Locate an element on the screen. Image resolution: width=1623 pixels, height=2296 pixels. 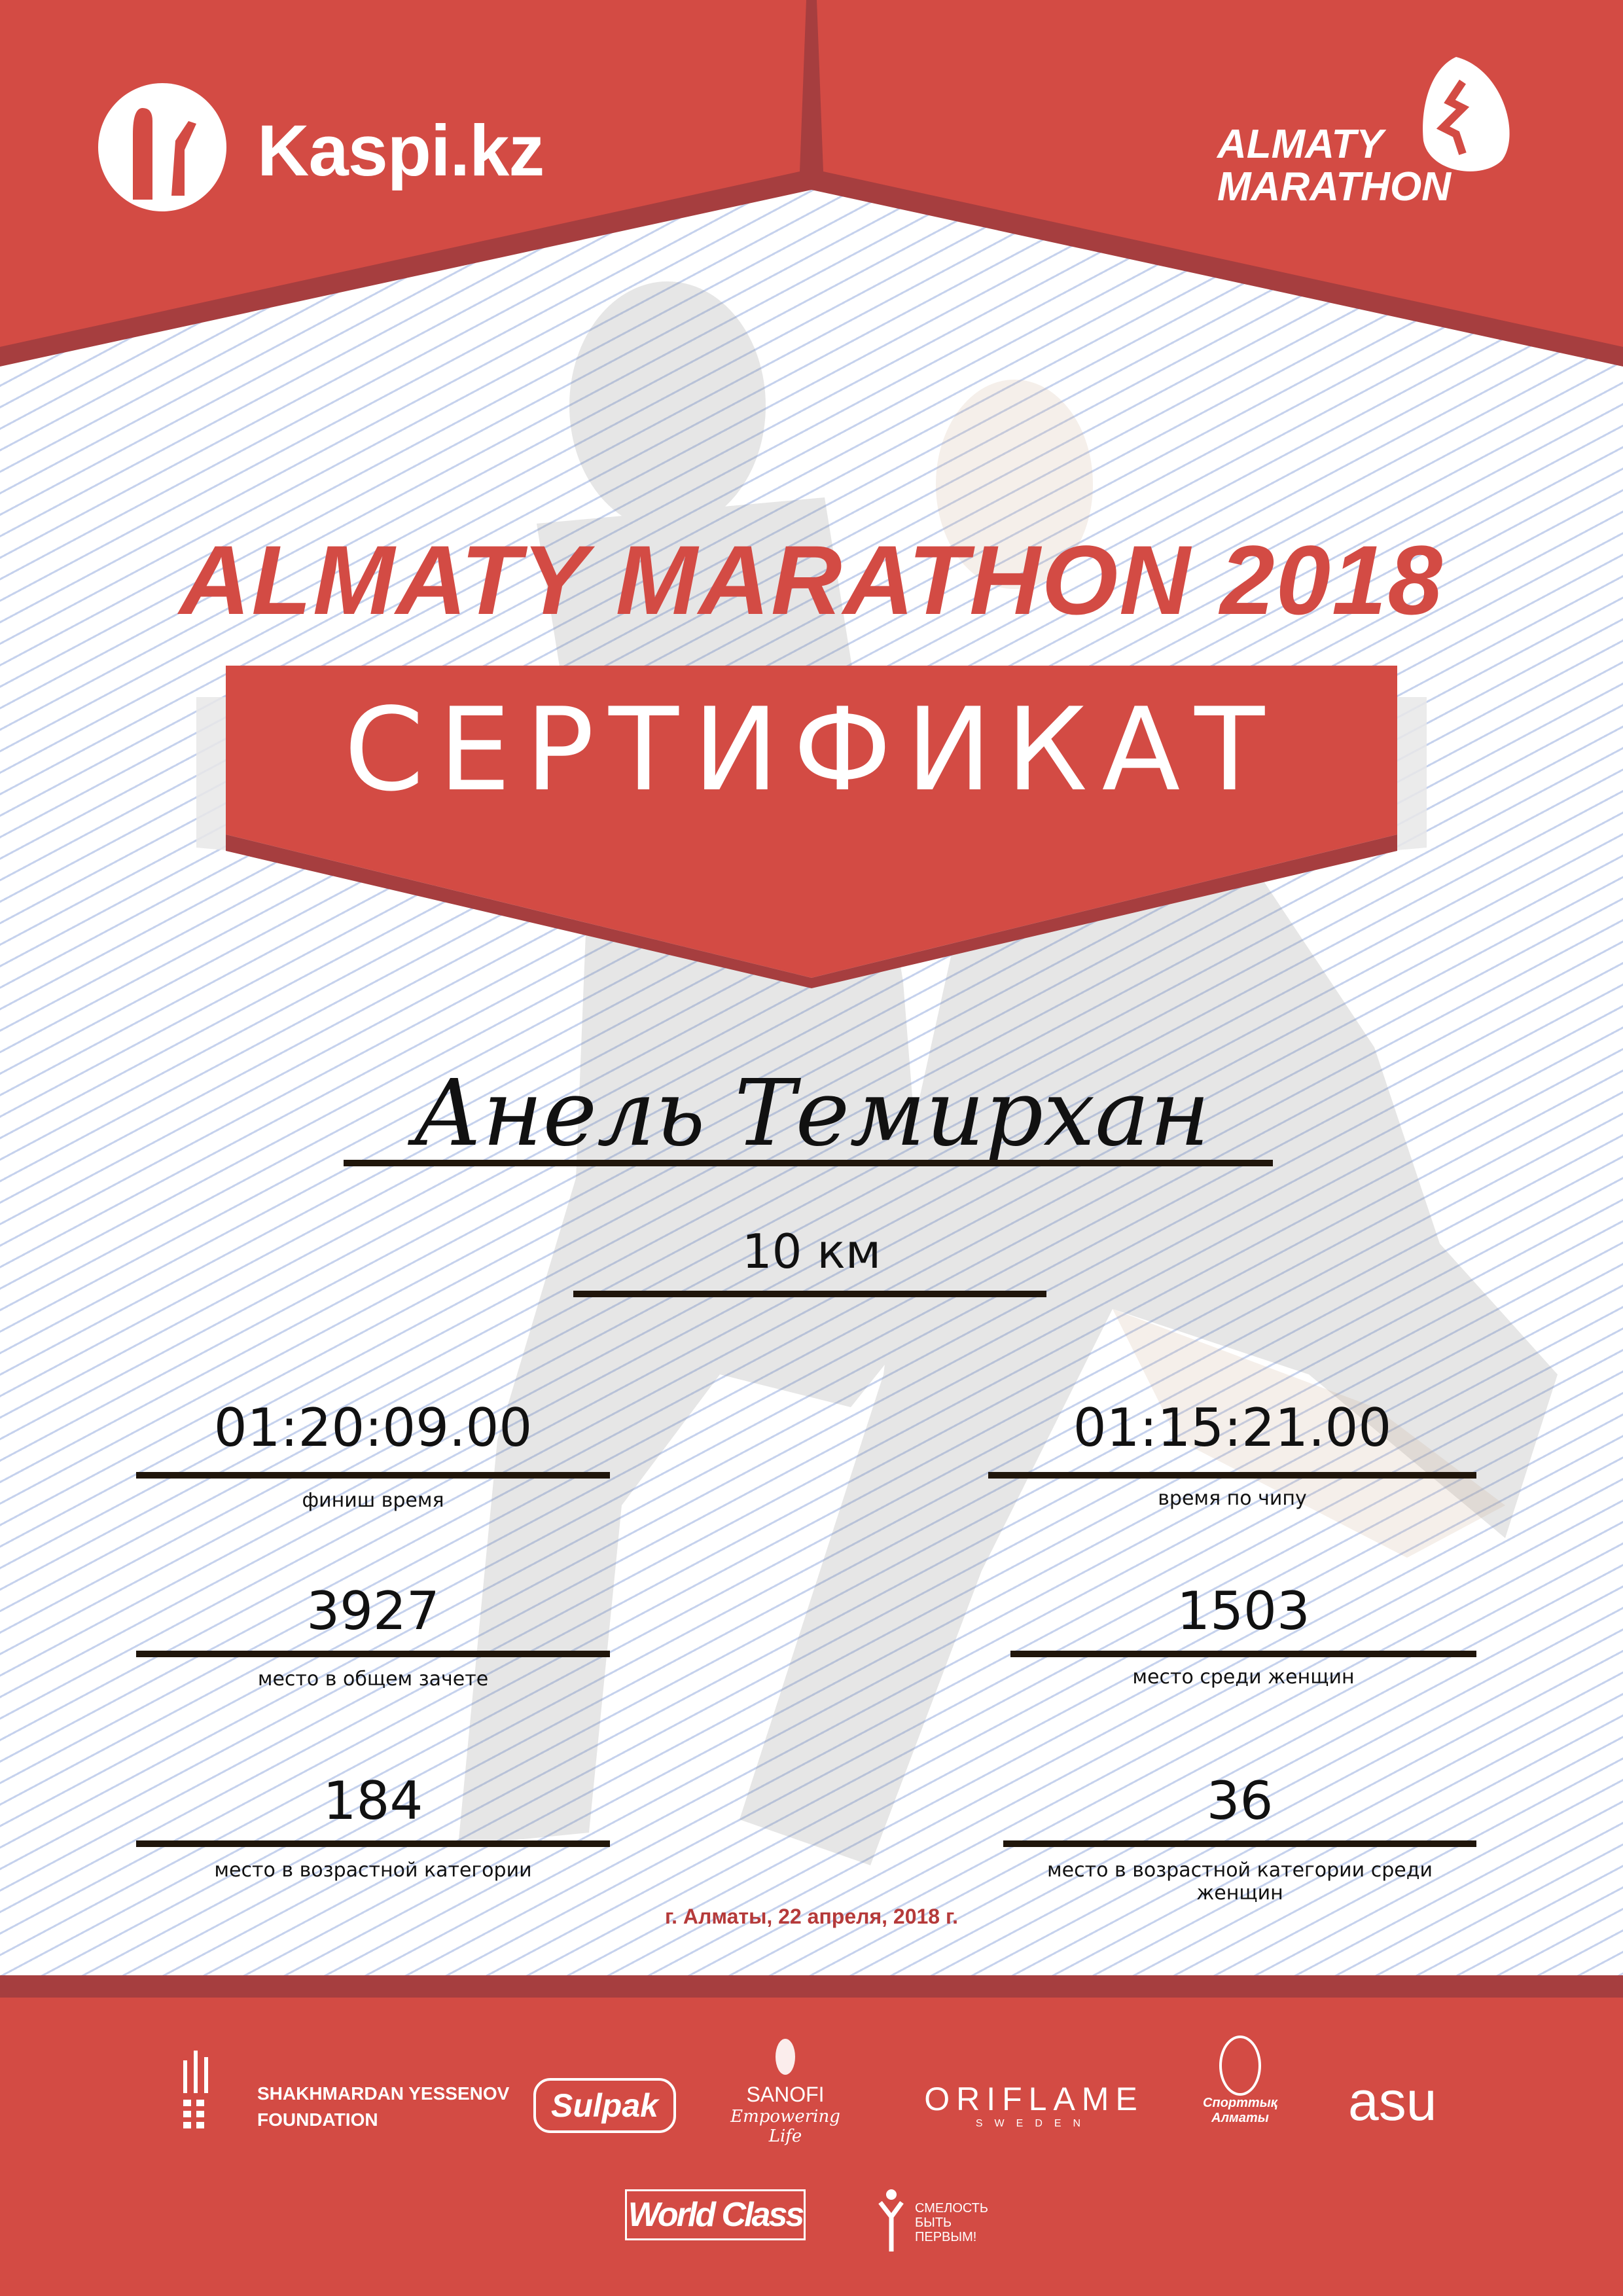
result-value: 36 is located at coordinates (1240, 1800).